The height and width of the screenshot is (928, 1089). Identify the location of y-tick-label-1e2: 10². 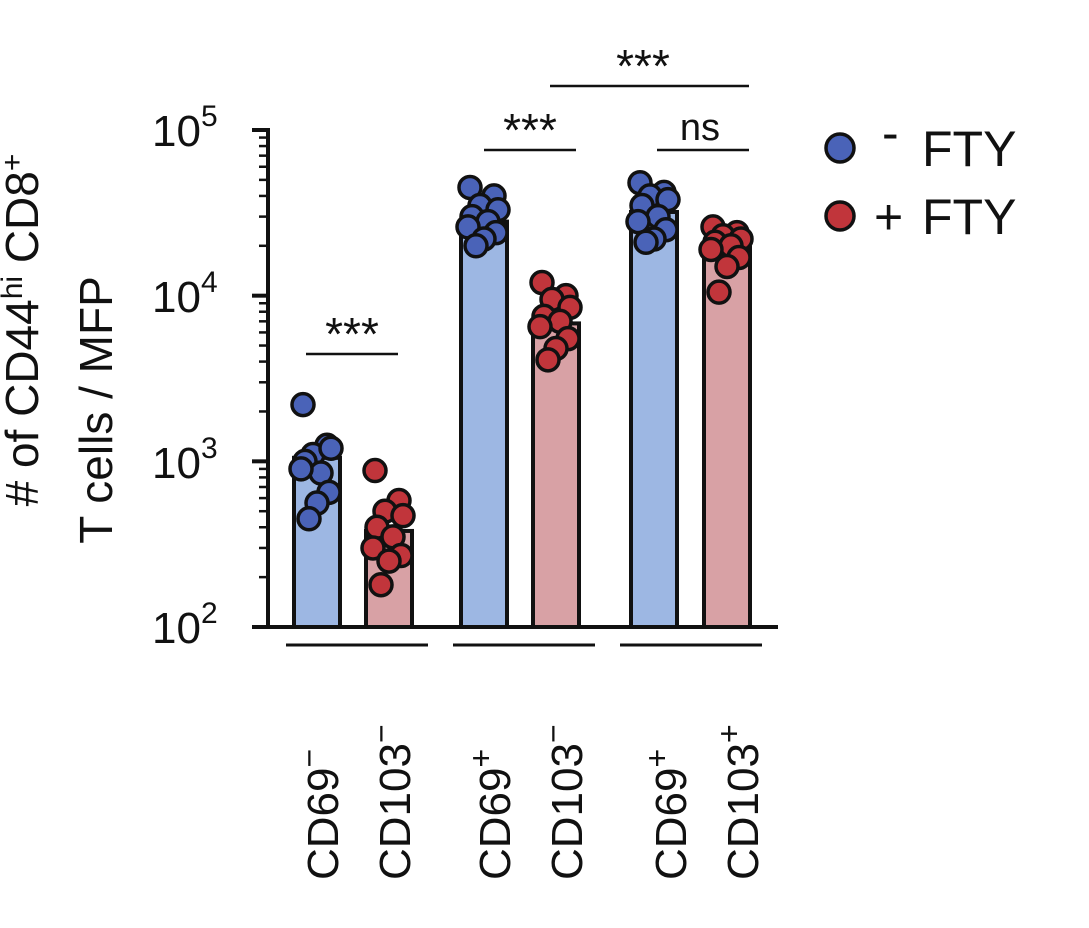
(185, 625).